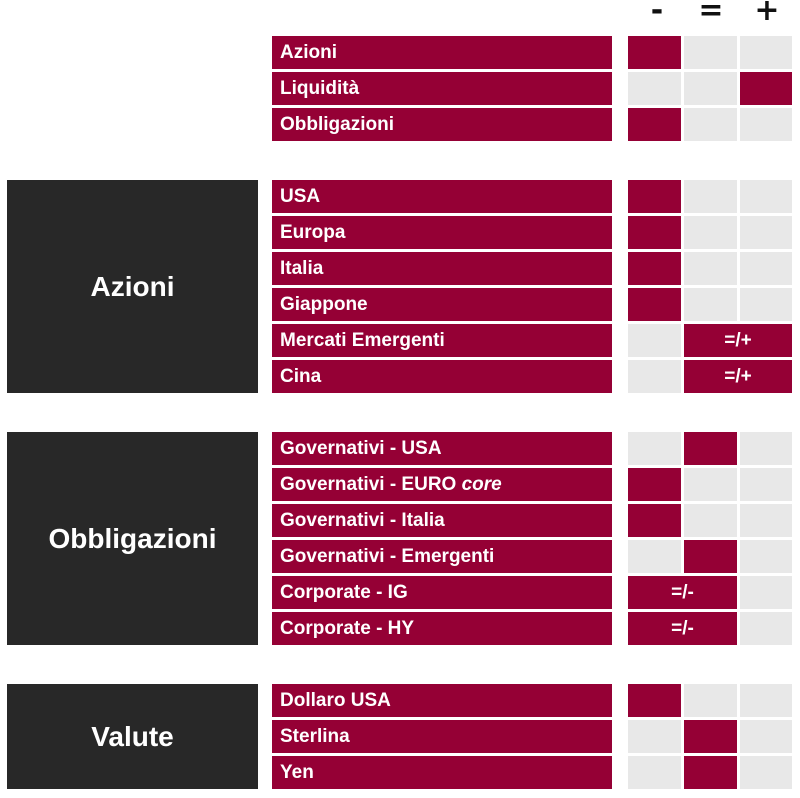  What do you see at coordinates (344, 592) in the screenshot?
I see `row-label-text: Corporate - IG` at bounding box center [344, 592].